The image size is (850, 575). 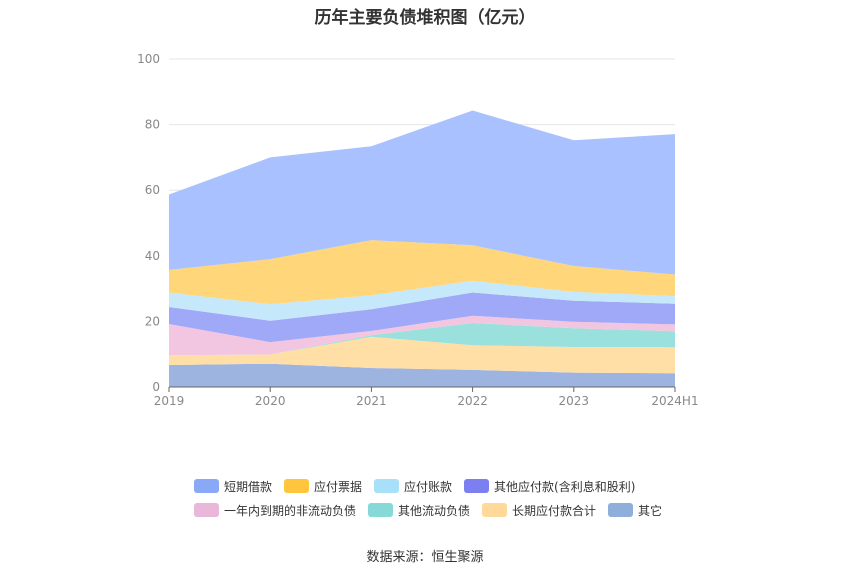 What do you see at coordinates (425, 18) in the screenshot?
I see `chart-title: 历年主要负债堆积图（亿元）` at bounding box center [425, 18].